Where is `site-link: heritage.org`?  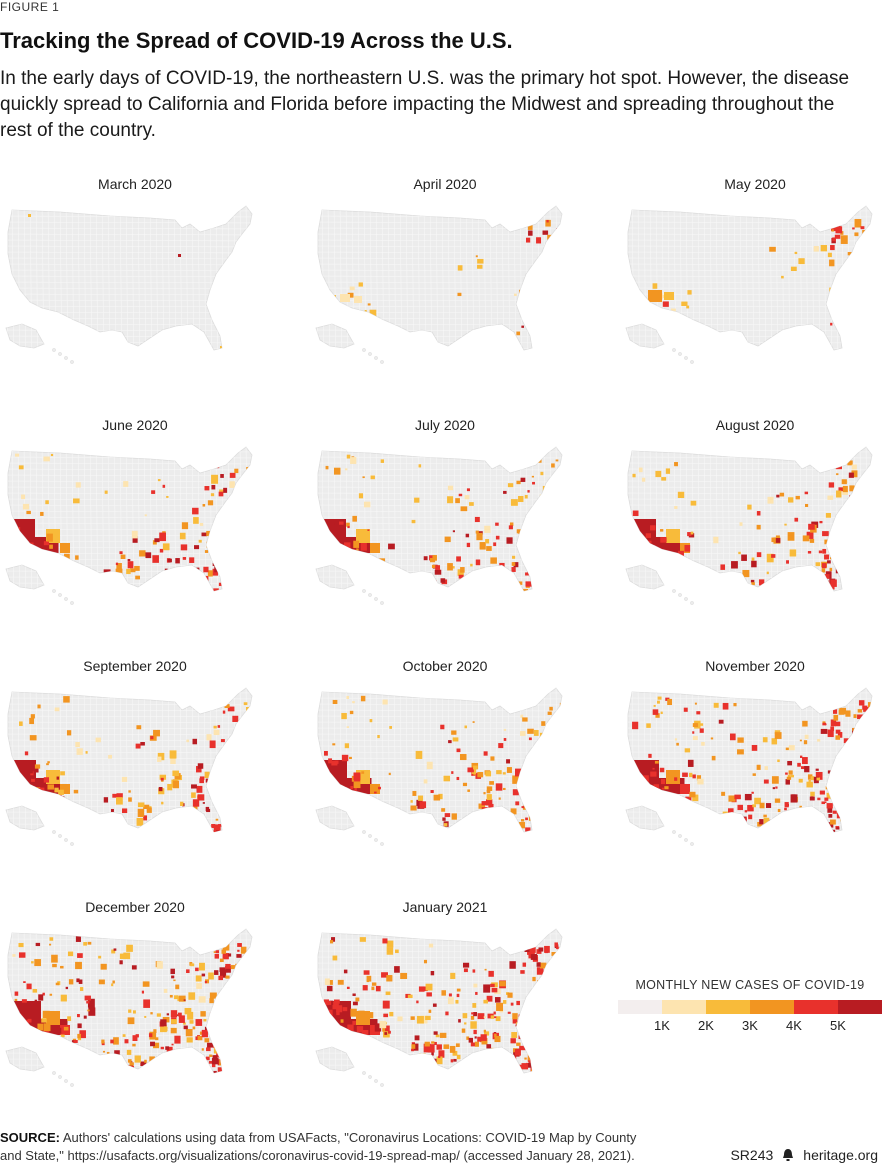
site-link: heritage.org is located at coordinates (840, 1155).